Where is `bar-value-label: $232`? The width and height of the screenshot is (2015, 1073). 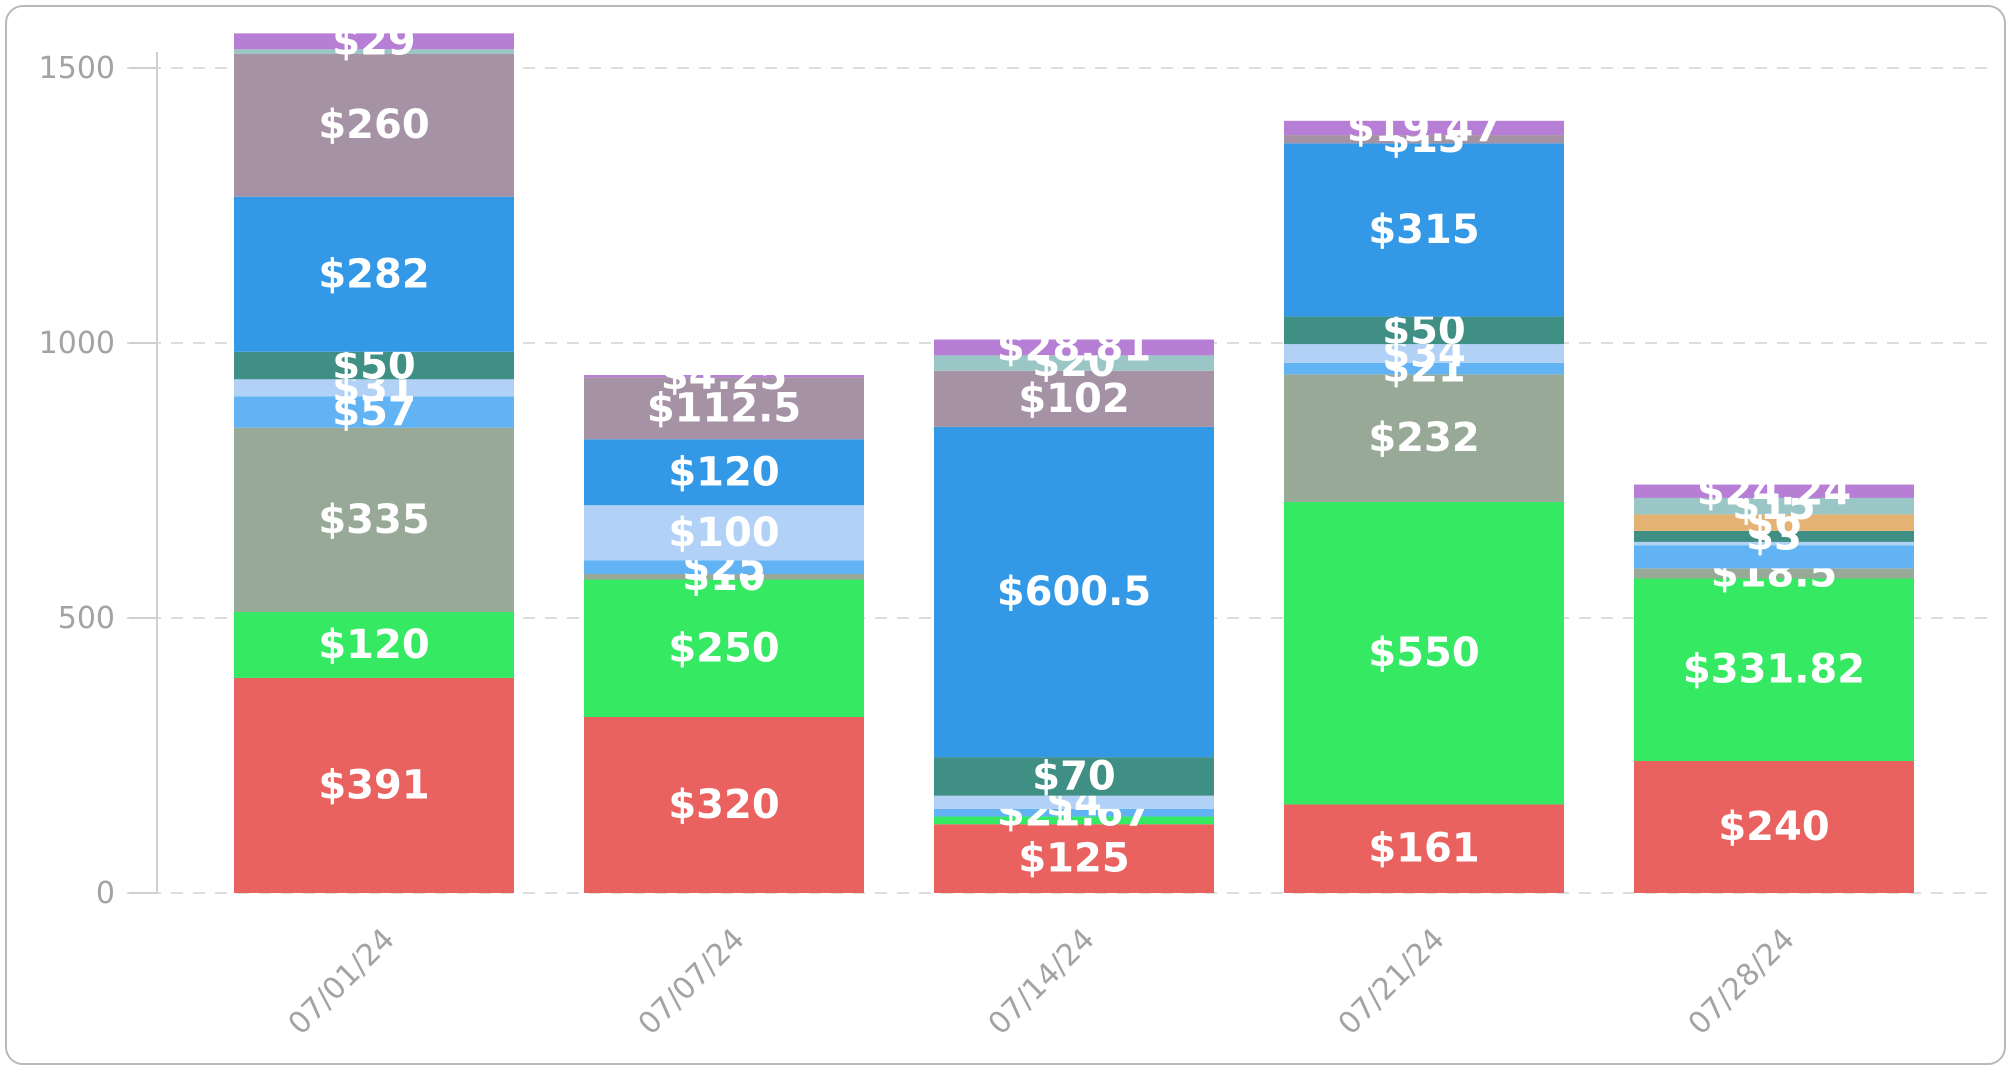 bar-value-label: $232 is located at coordinates (1423, 438).